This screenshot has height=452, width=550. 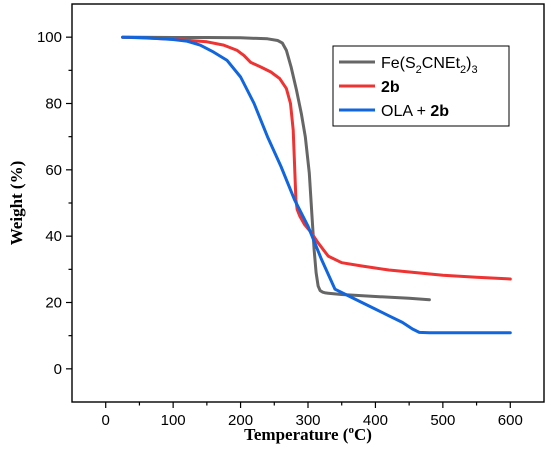 I want to click on legend-label-0: Fe(S2CNEt2)3, so click(x=429, y=65).